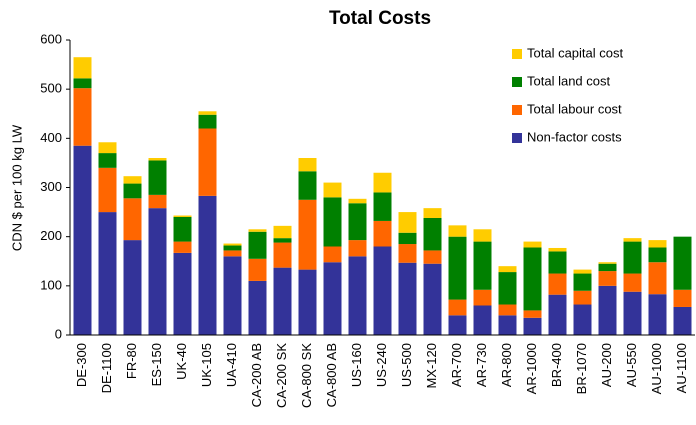  What do you see at coordinates (106, 368) in the screenshot?
I see `x-tick-label: DE-1100` at bounding box center [106, 368].